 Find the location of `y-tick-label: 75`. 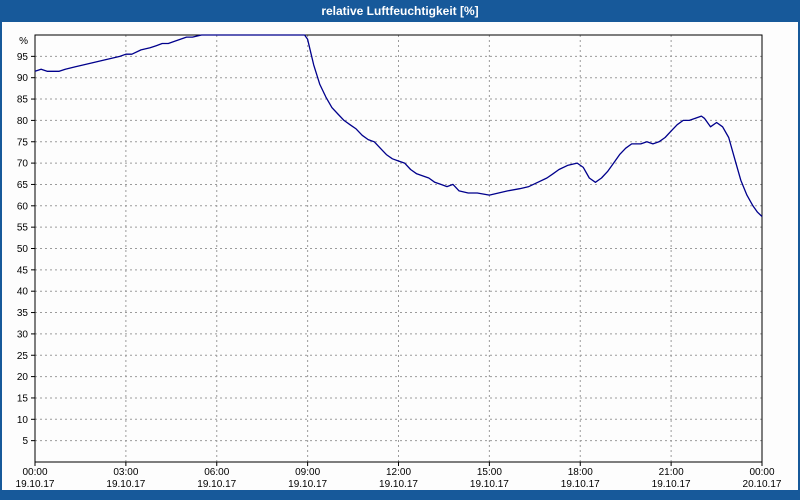

y-tick-label: 75 is located at coordinates (23, 142).